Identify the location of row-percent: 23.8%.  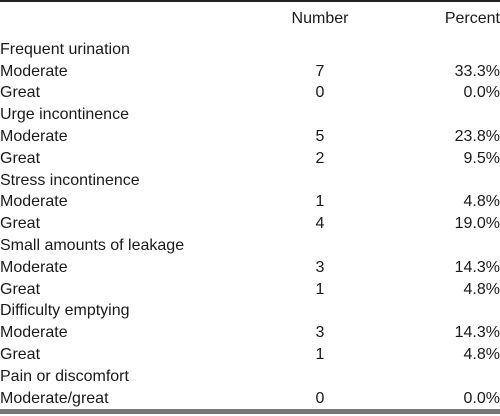
(477, 136).